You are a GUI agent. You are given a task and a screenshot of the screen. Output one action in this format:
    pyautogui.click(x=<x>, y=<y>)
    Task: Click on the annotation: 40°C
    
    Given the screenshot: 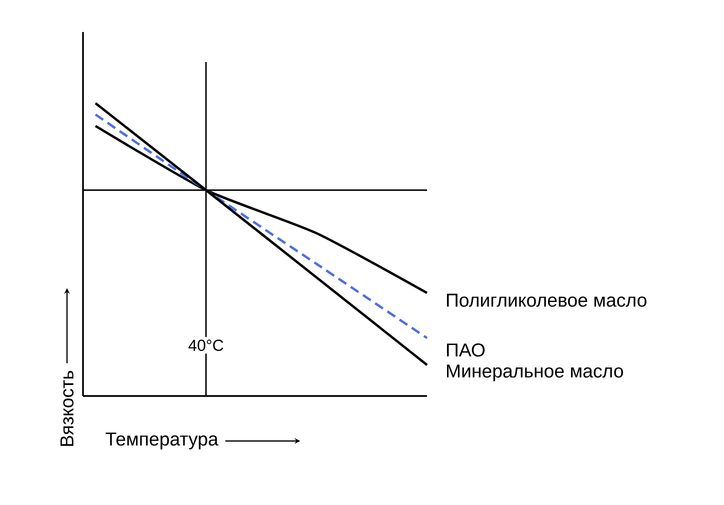 What is the action you would take?
    pyautogui.click(x=206, y=345)
    